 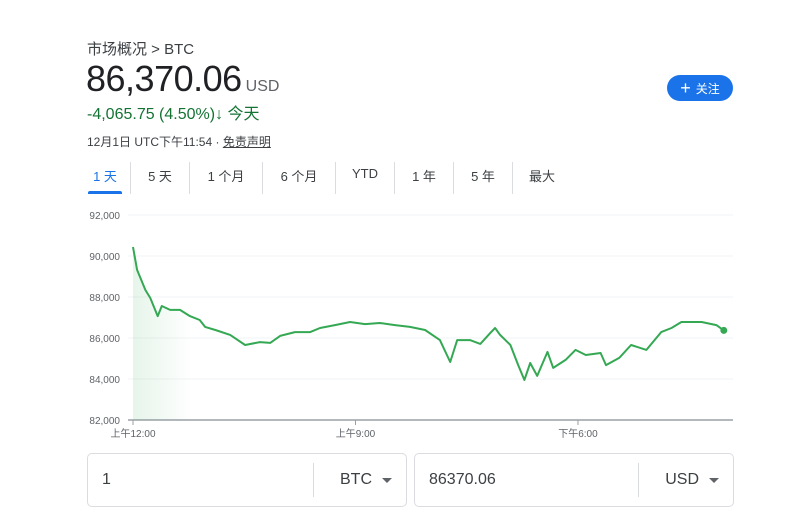 I want to click on last-price-dot, so click(x=724, y=330).